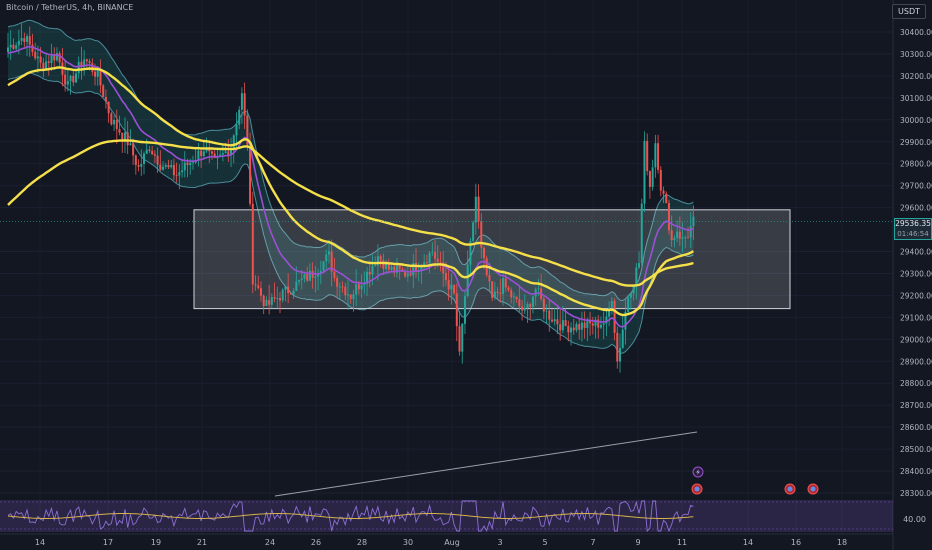 The height and width of the screenshot is (550, 932). What do you see at coordinates (156, 542) in the screenshot?
I see `time-axis-label: 19` at bounding box center [156, 542].